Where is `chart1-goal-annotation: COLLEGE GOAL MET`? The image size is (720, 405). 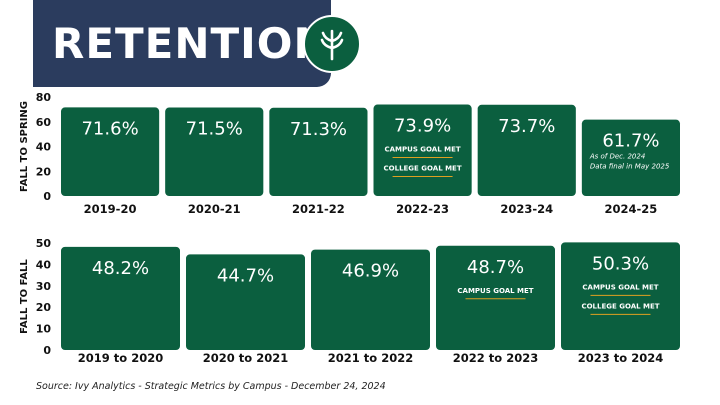
chart1-goal-annotation: COLLEGE GOAL MET is located at coordinates (423, 169).